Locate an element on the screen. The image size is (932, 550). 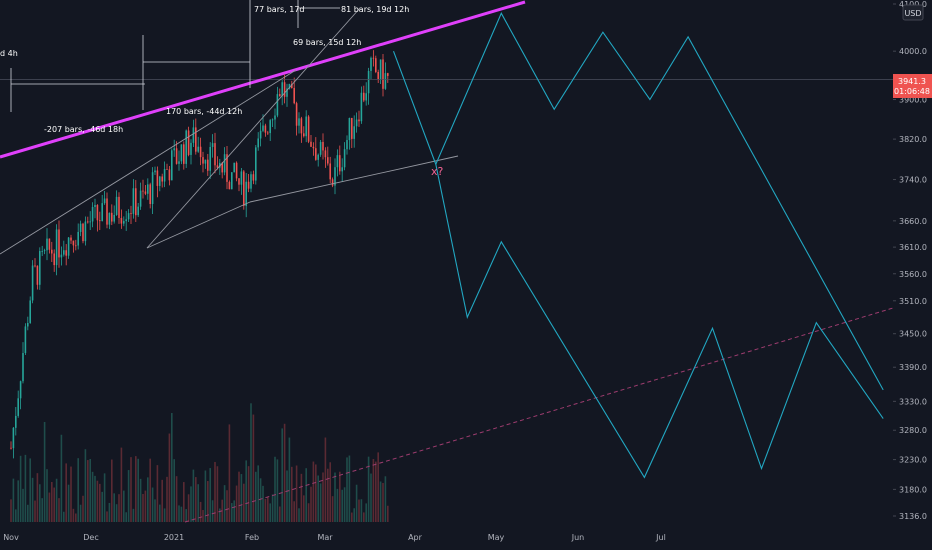
price-tick-label: 3230.0 is located at coordinates (913, 460).